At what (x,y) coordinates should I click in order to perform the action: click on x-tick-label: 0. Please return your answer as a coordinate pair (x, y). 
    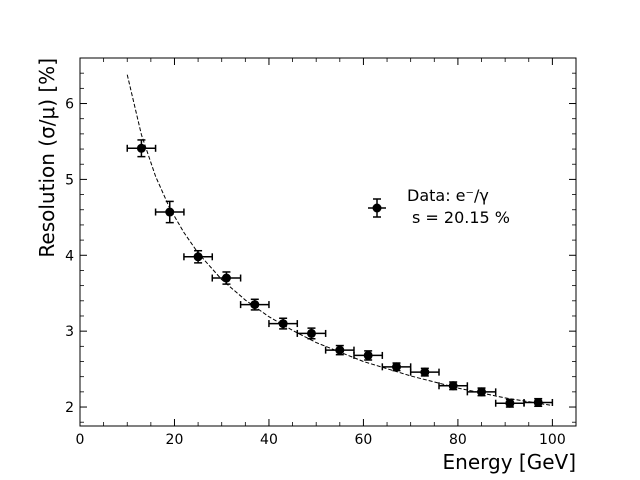
    Looking at the image, I should click on (80, 440).